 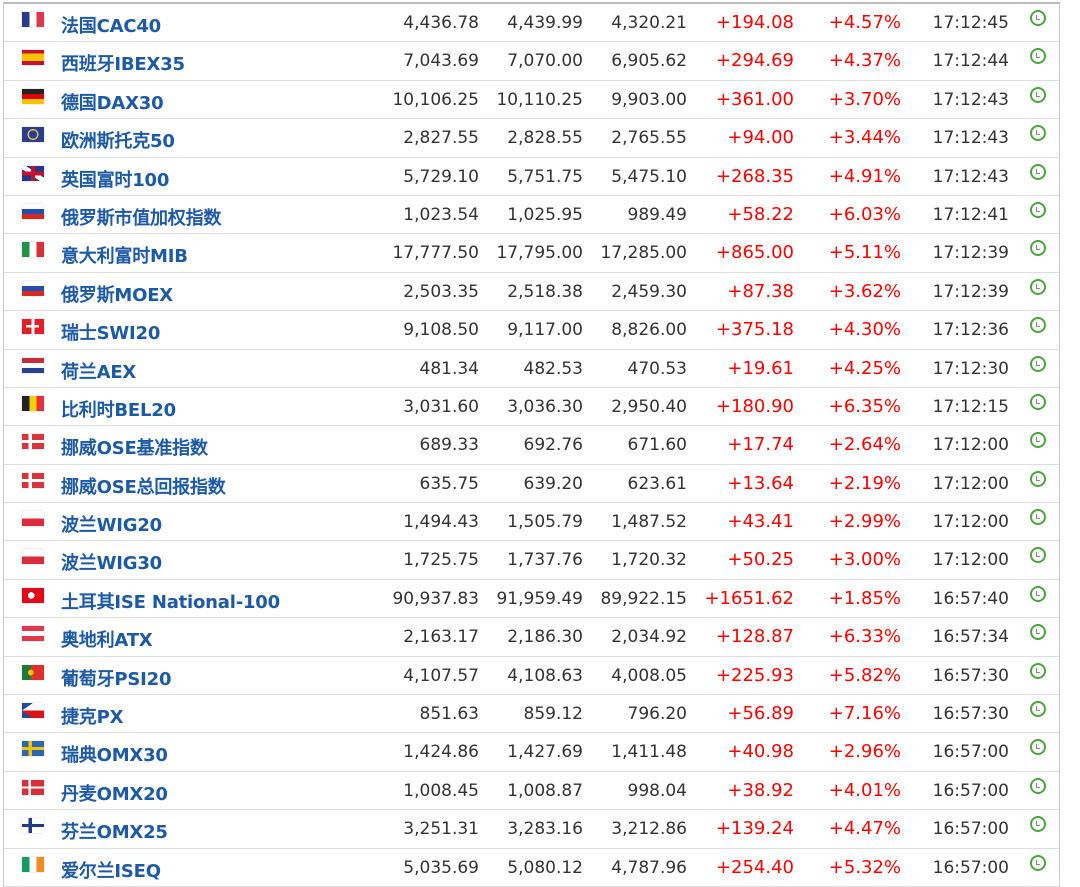 I want to click on low-price: 671.60, so click(x=657, y=445).